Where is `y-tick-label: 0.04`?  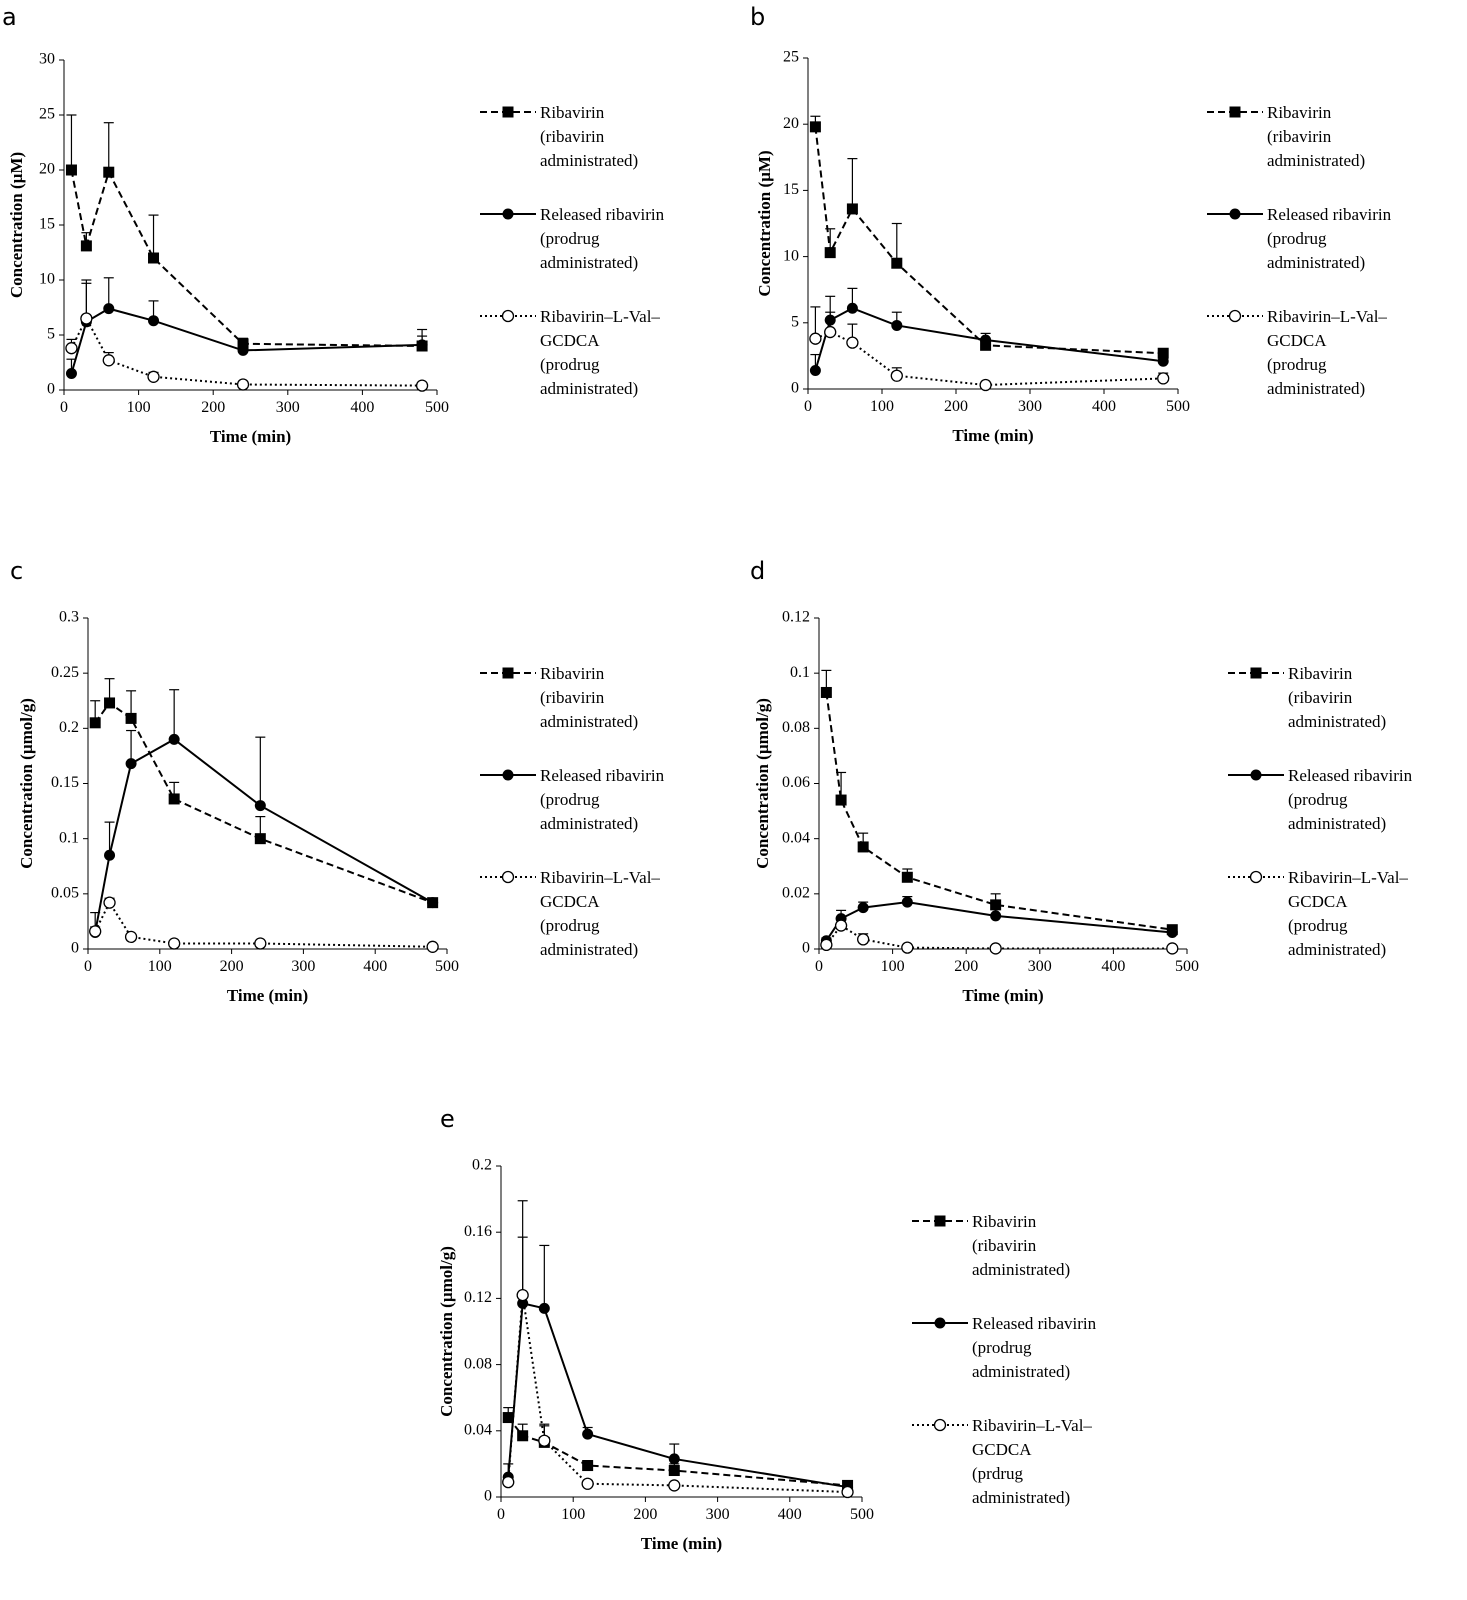
y-tick-label: 0.04 is located at coordinates (796, 837).